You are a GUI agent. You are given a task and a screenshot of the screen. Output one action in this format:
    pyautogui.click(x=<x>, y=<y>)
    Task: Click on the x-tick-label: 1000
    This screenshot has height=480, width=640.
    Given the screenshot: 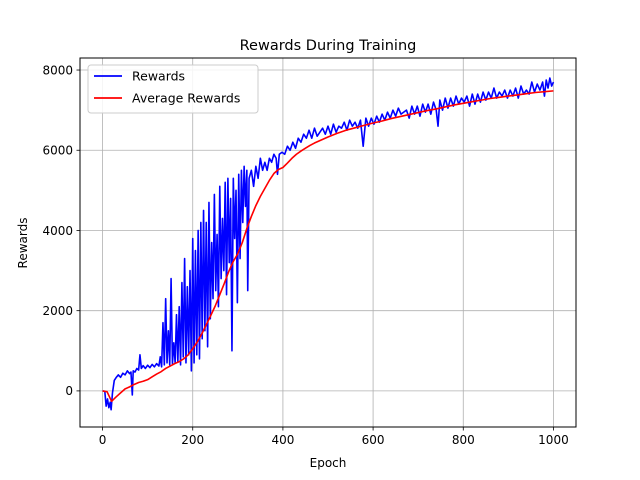 What is the action you would take?
    pyautogui.click(x=553, y=440)
    